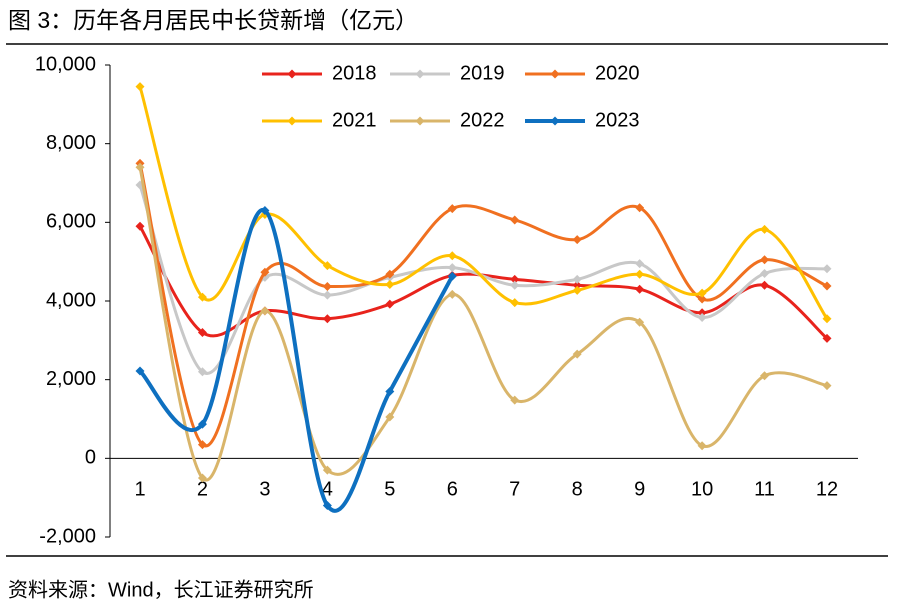  I want to click on x-tick-label: 4, so click(327, 490).